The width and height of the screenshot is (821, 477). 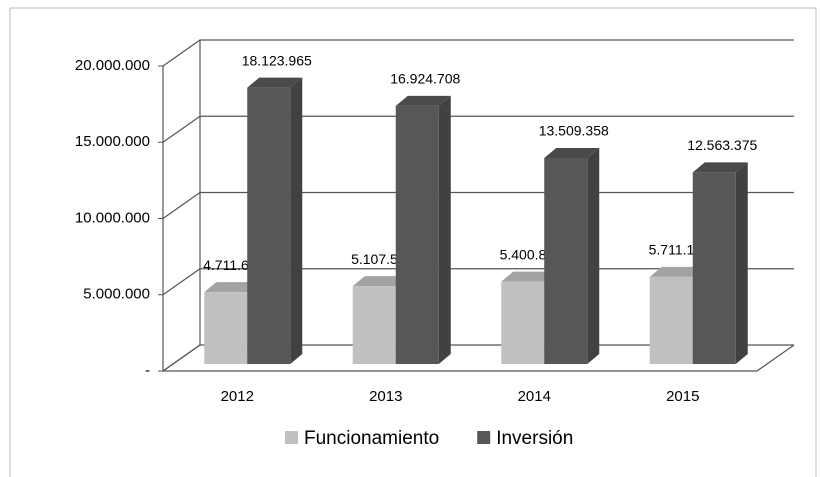 I want to click on x-tick-label: 2012, so click(x=237, y=396).